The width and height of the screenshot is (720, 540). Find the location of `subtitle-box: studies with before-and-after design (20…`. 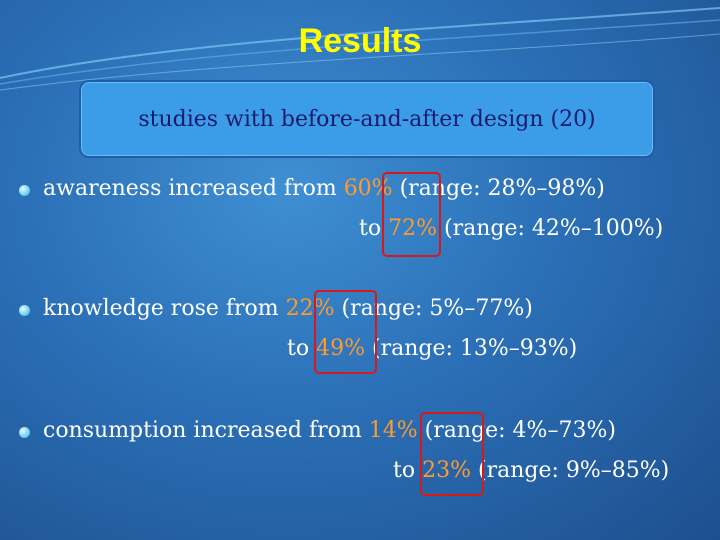

subtitle-box: studies with before-and-after design (20… is located at coordinates (367, 119).